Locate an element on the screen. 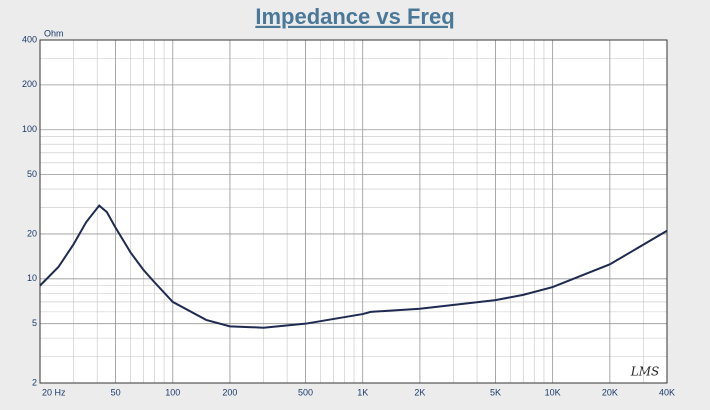 This screenshot has height=410, width=710. x-tick-label: 2K is located at coordinates (419, 392).